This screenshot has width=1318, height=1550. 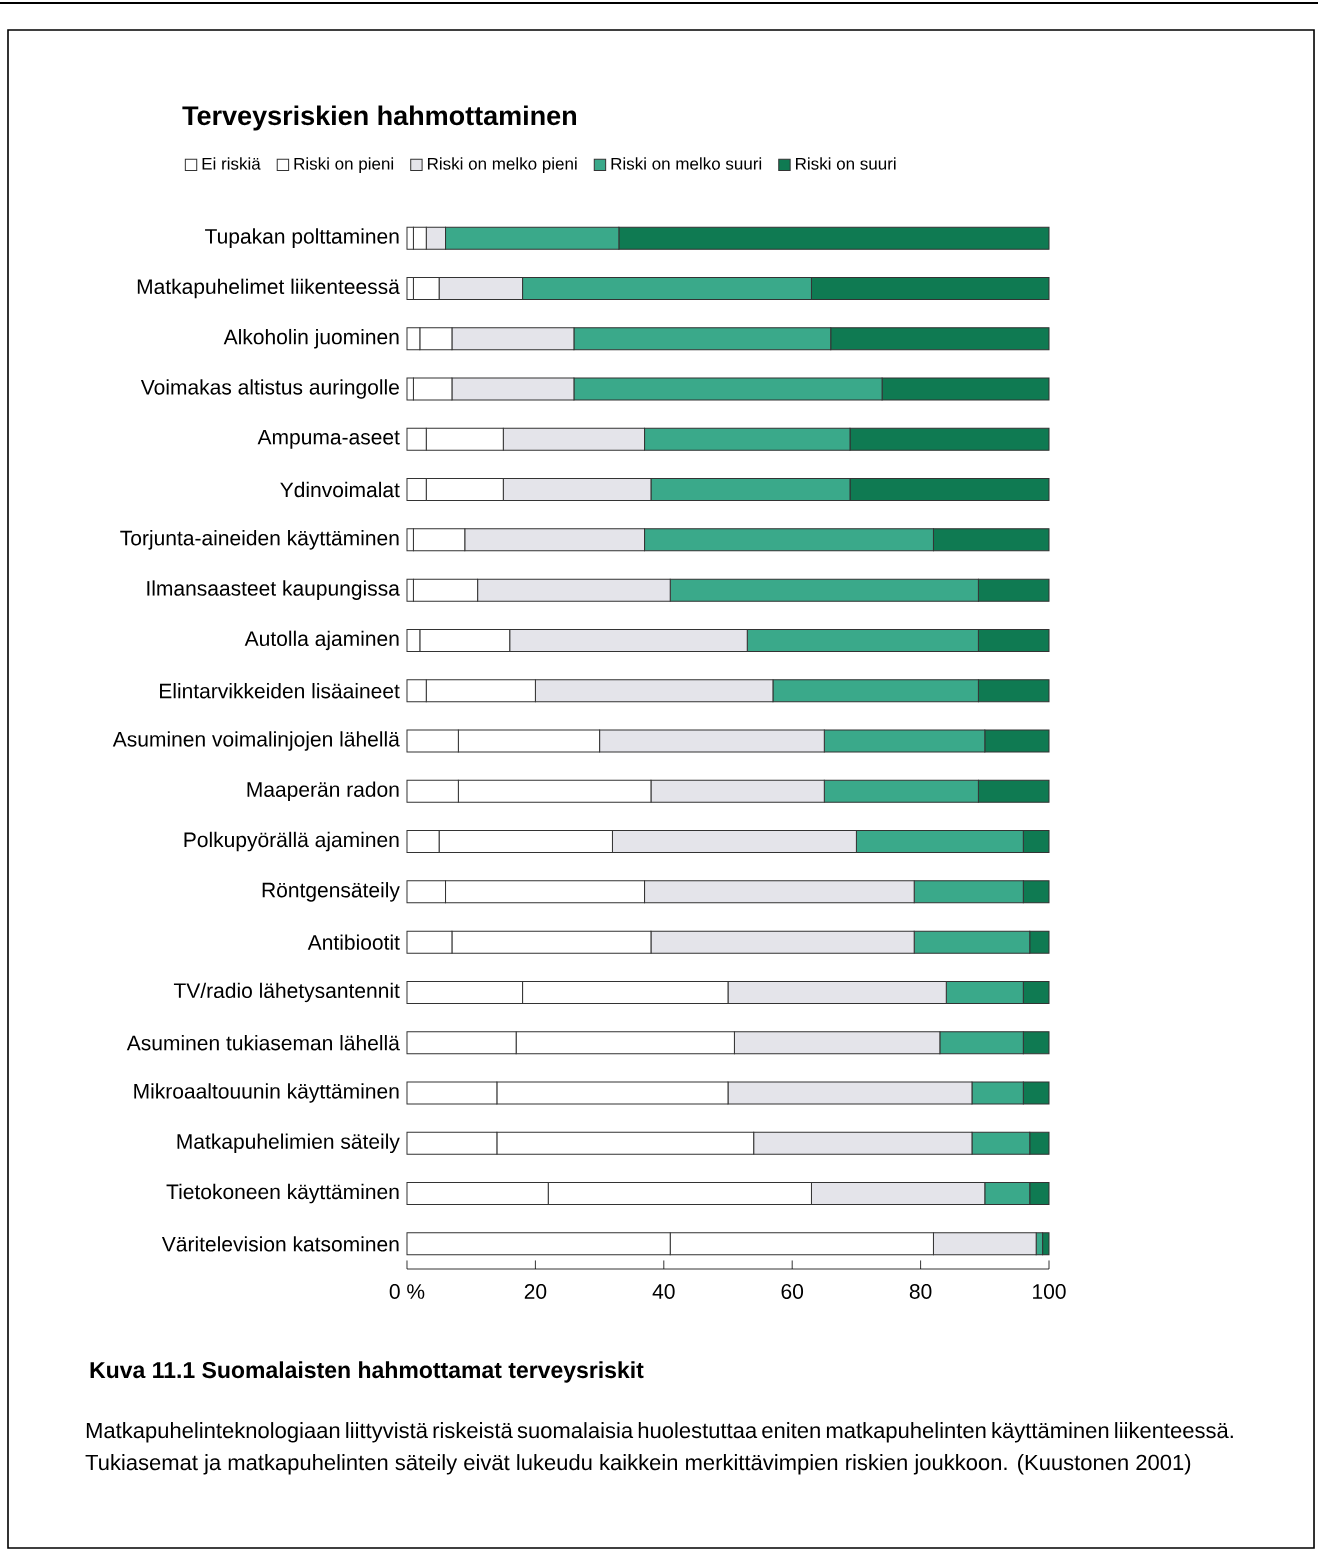 I want to click on y-tick-label: Ilmansaasteet kaupungissa, so click(x=273, y=590).